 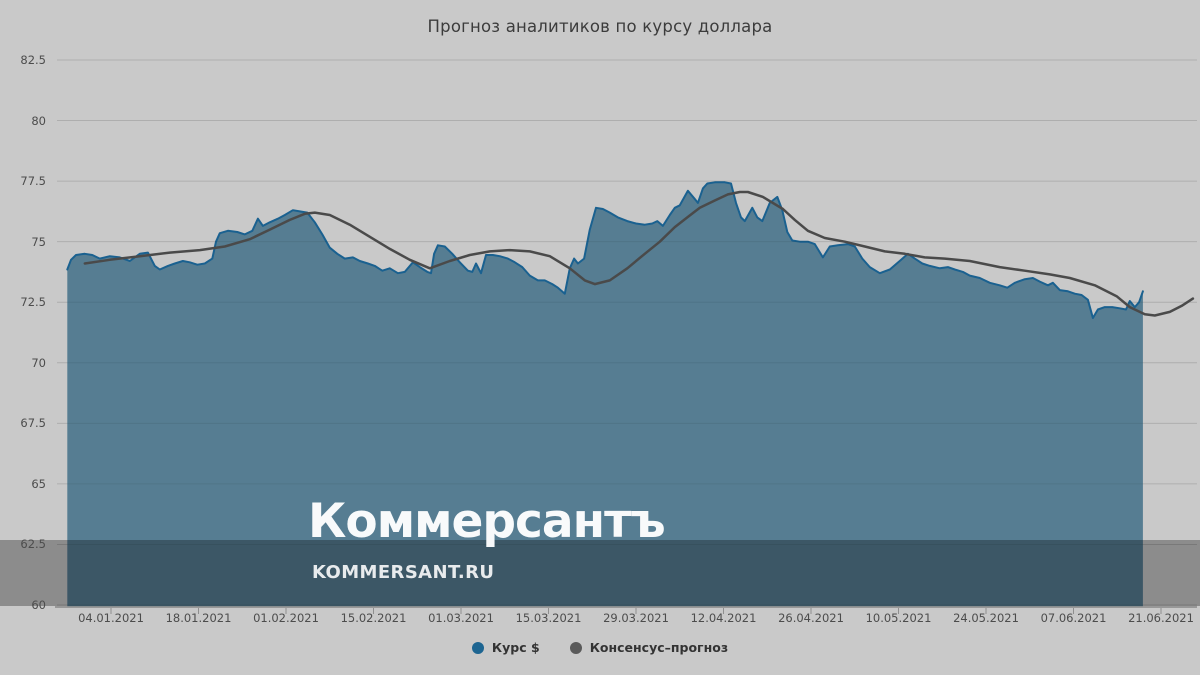 I want to click on x-axis-label-21.06.2021: 21.06.2021, so click(x=1161, y=618).